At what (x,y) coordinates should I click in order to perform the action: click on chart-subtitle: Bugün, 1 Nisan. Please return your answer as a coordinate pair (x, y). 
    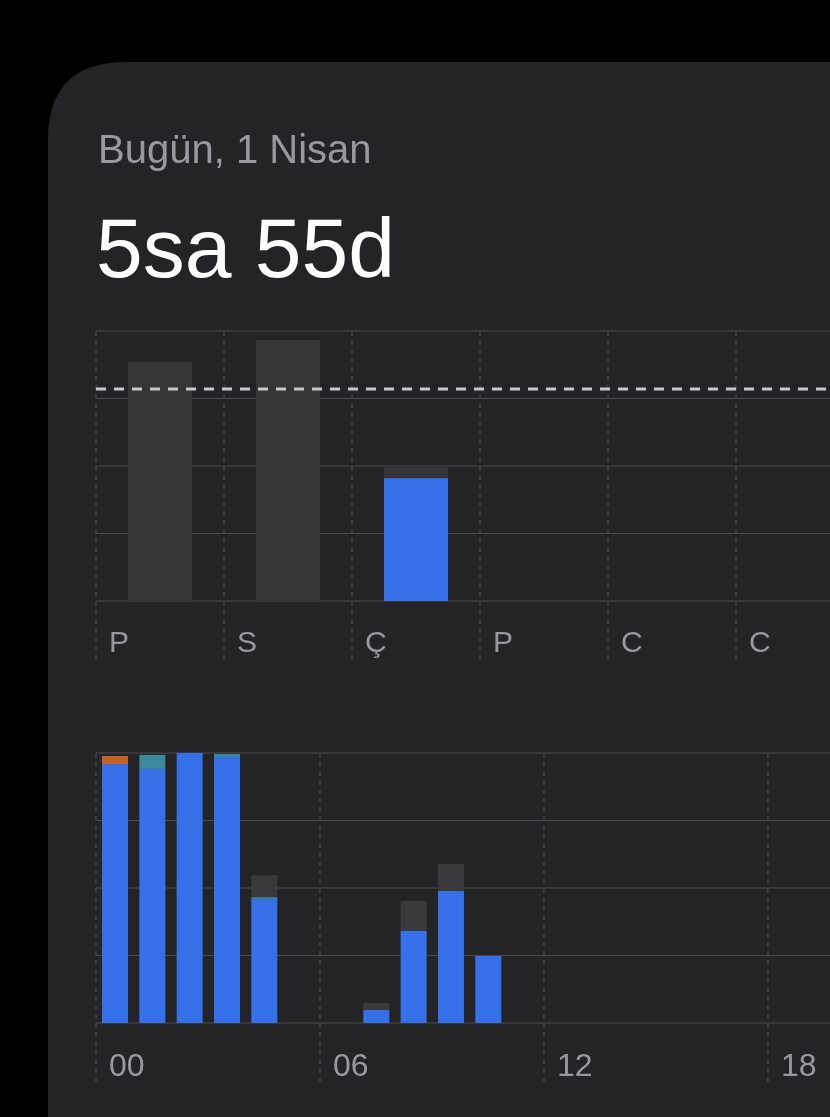
    Looking at the image, I should click on (235, 149).